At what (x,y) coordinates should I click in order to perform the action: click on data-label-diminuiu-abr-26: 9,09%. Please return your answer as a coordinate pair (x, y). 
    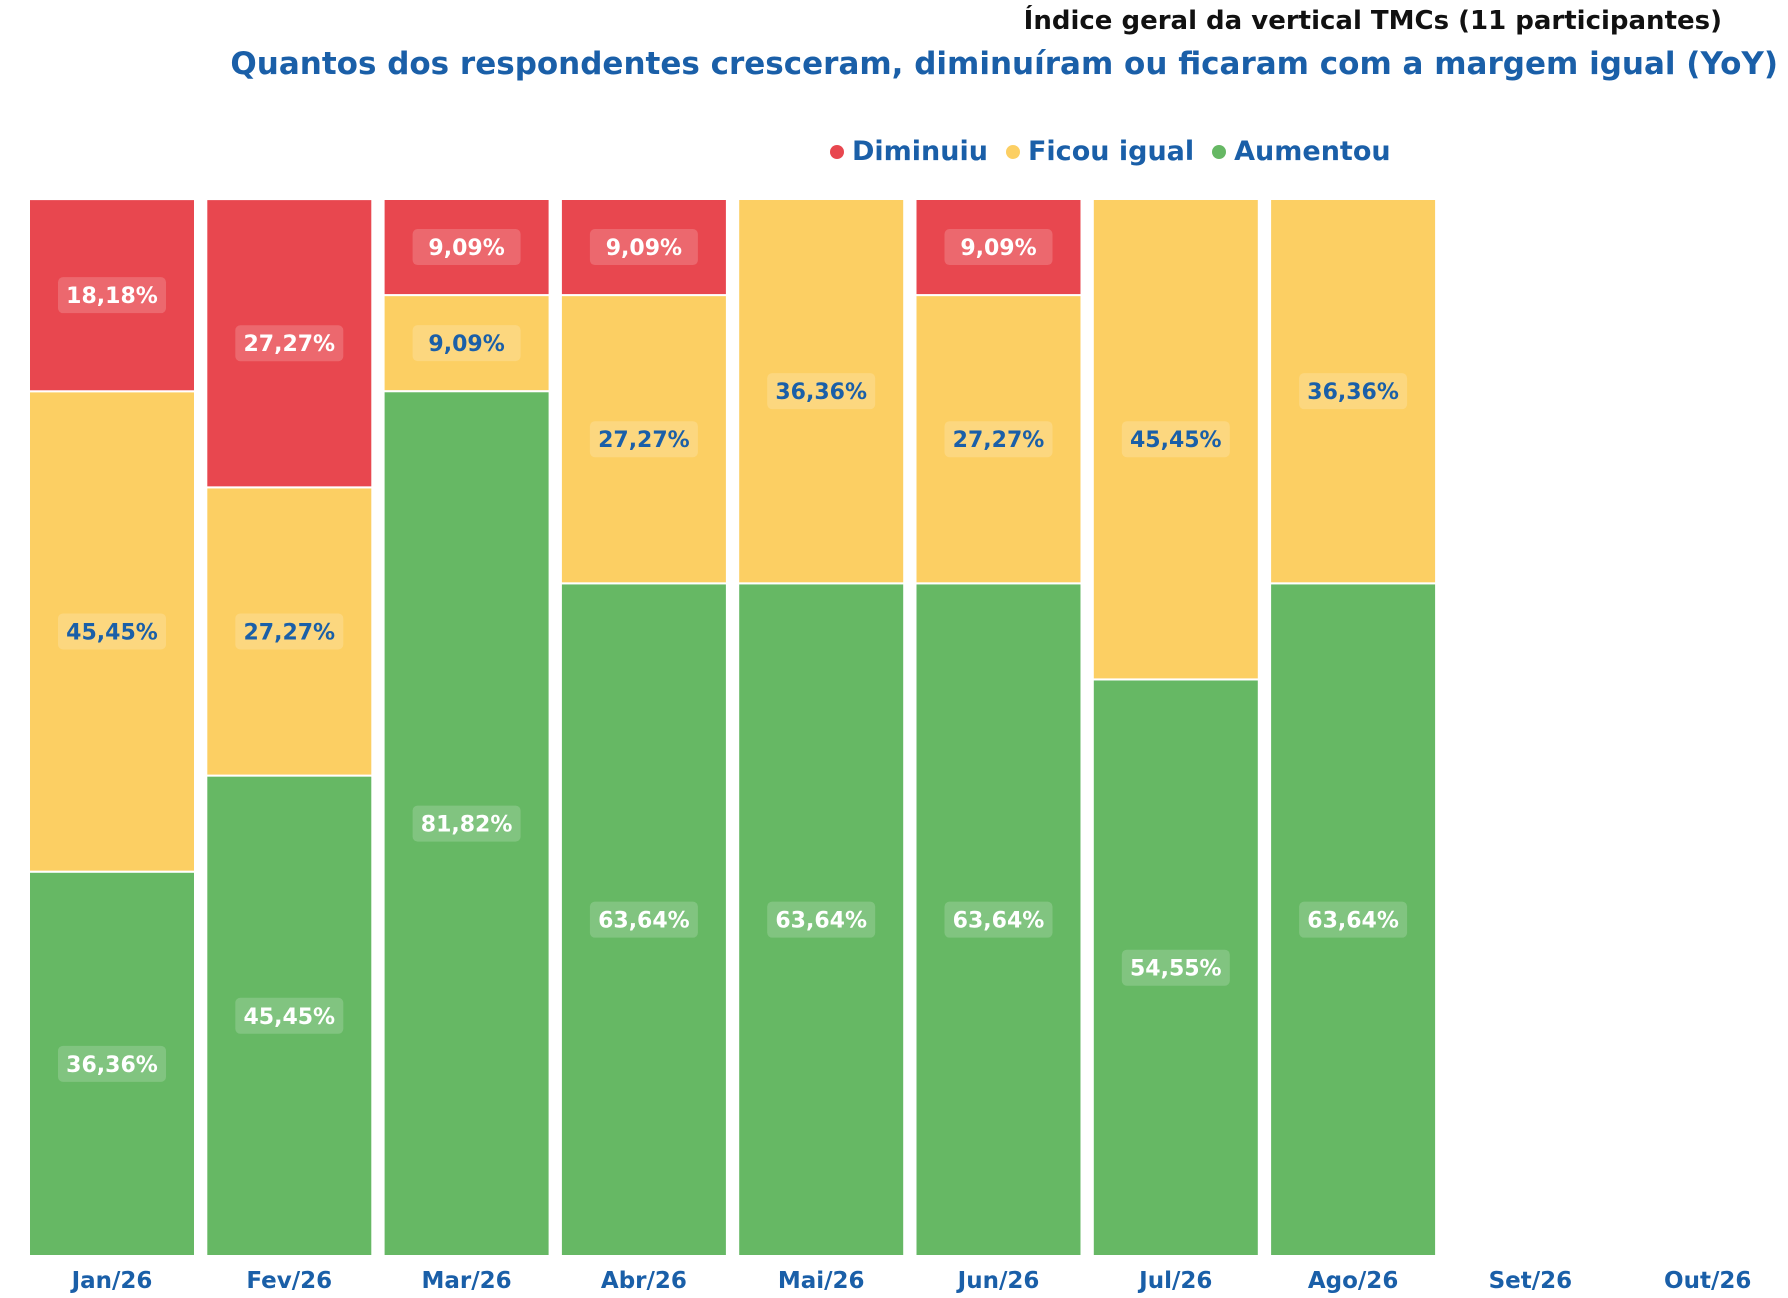
    Looking at the image, I should click on (644, 248).